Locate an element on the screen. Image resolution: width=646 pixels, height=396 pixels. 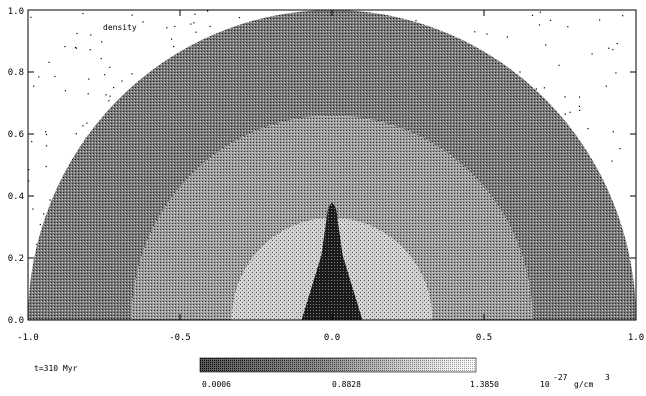
y-tick-label-5: 1.0 is located at coordinates (16, 12).